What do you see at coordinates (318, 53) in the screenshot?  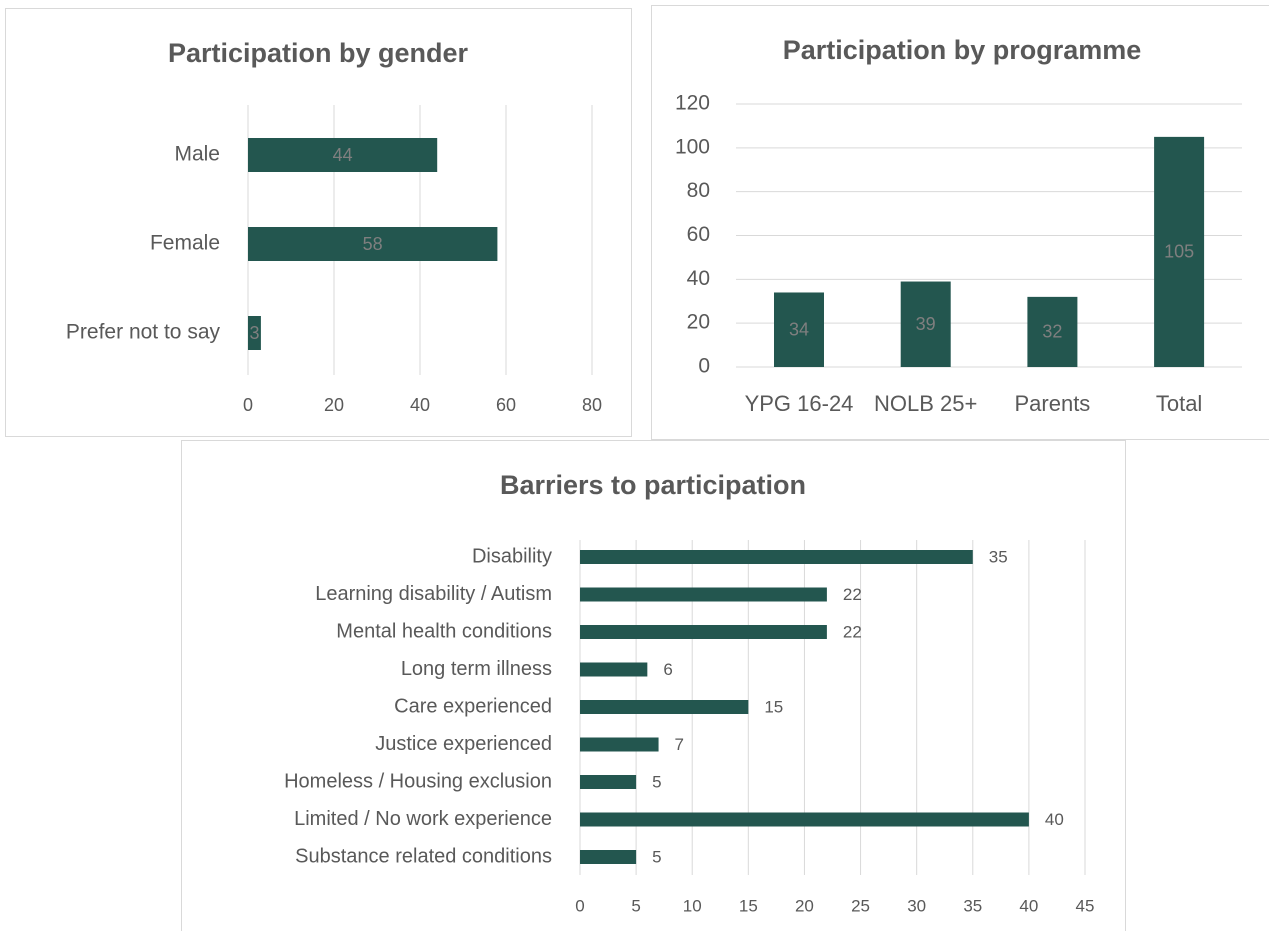 I see `chart-title: Participation by gender` at bounding box center [318, 53].